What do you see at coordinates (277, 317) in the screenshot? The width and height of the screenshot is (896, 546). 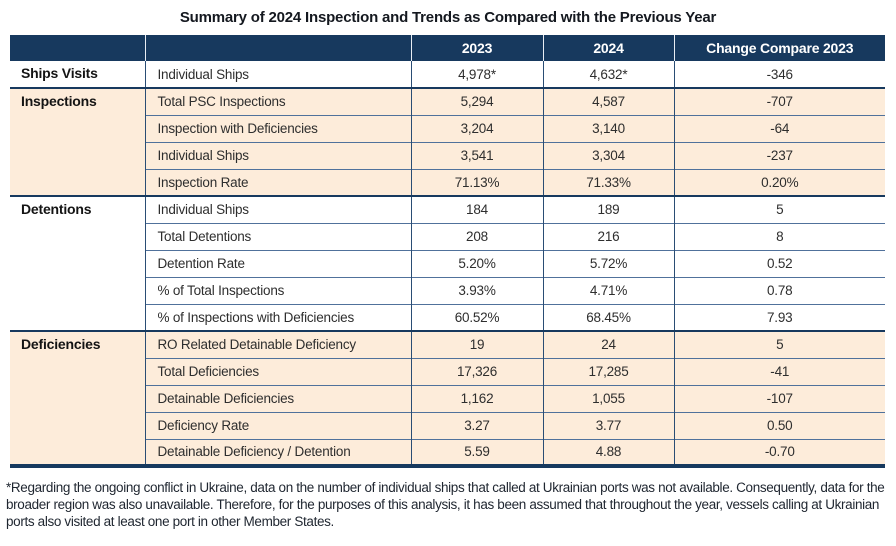 I see `row-item-label: % of Inspections with Deficiencies` at bounding box center [277, 317].